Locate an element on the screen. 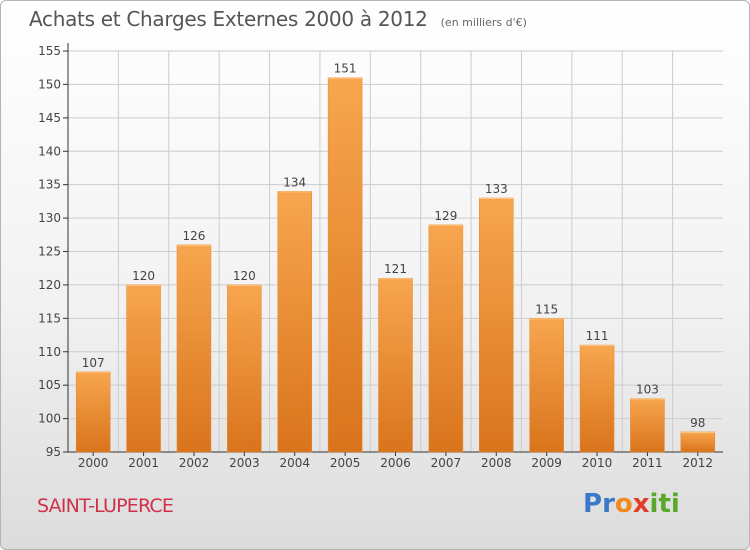  bar-2007 is located at coordinates (446, 338).